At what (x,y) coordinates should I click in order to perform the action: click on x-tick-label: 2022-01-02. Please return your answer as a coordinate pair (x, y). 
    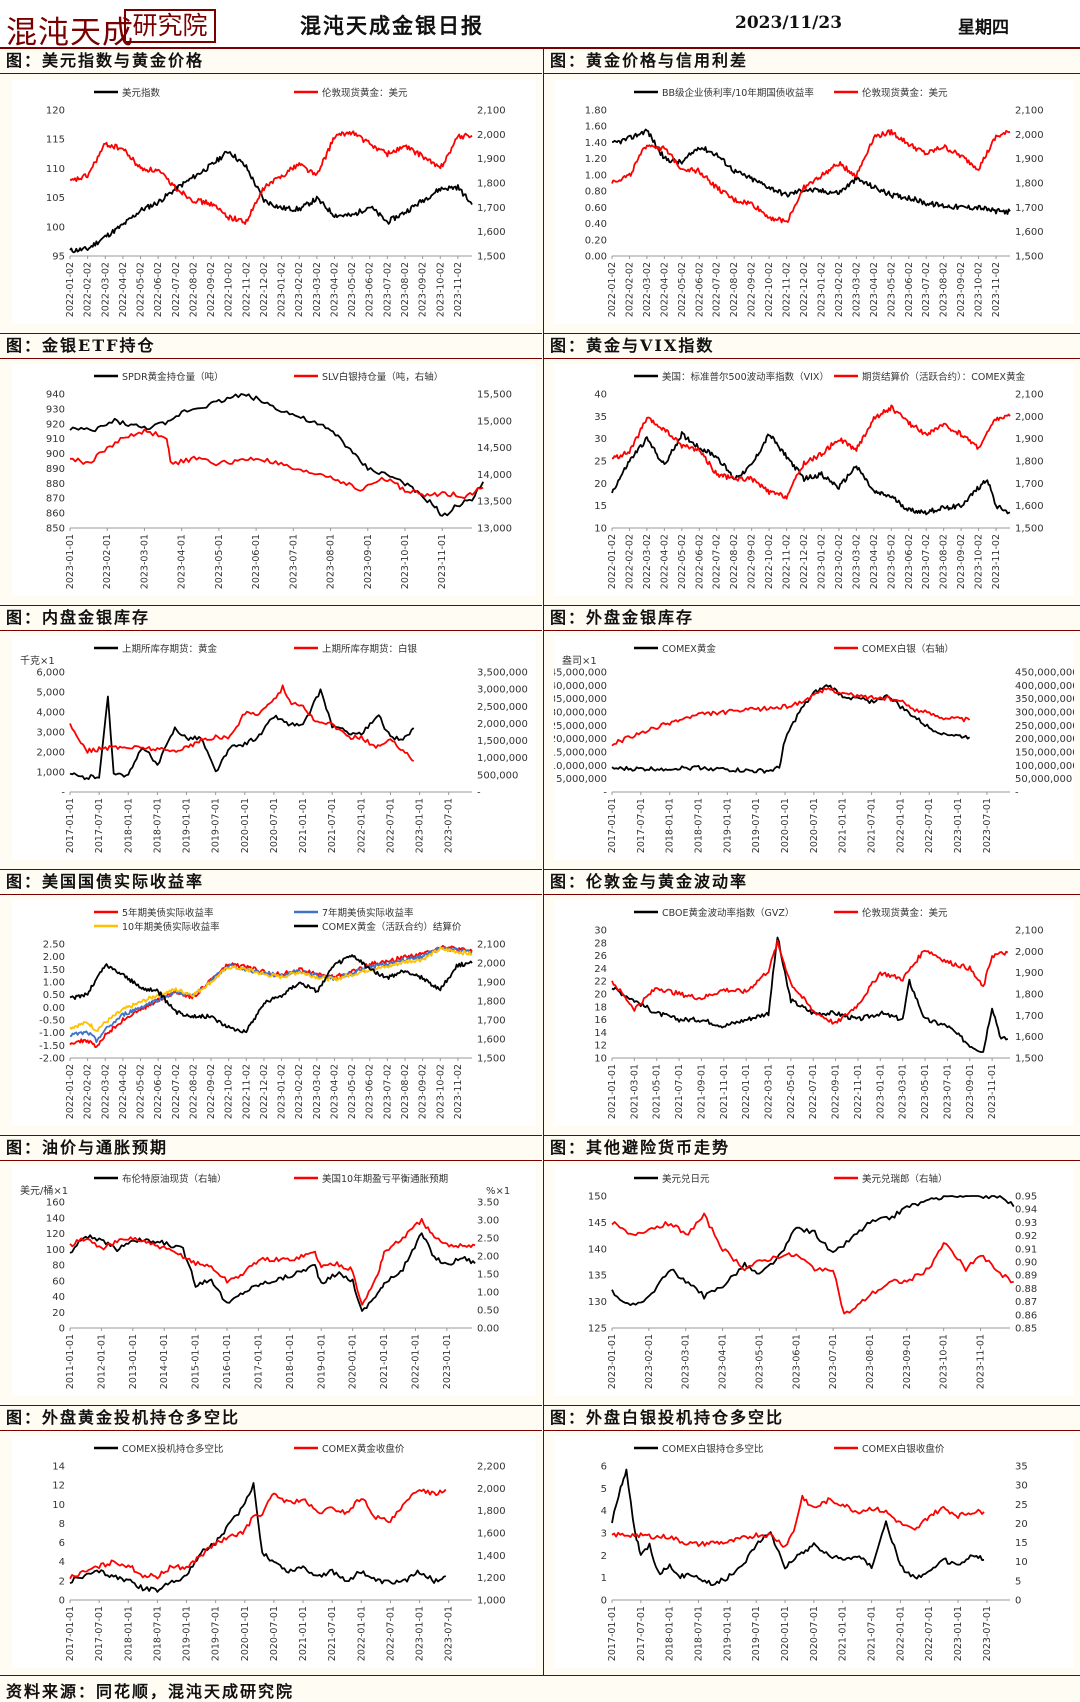
    Looking at the image, I should click on (70, 1091).